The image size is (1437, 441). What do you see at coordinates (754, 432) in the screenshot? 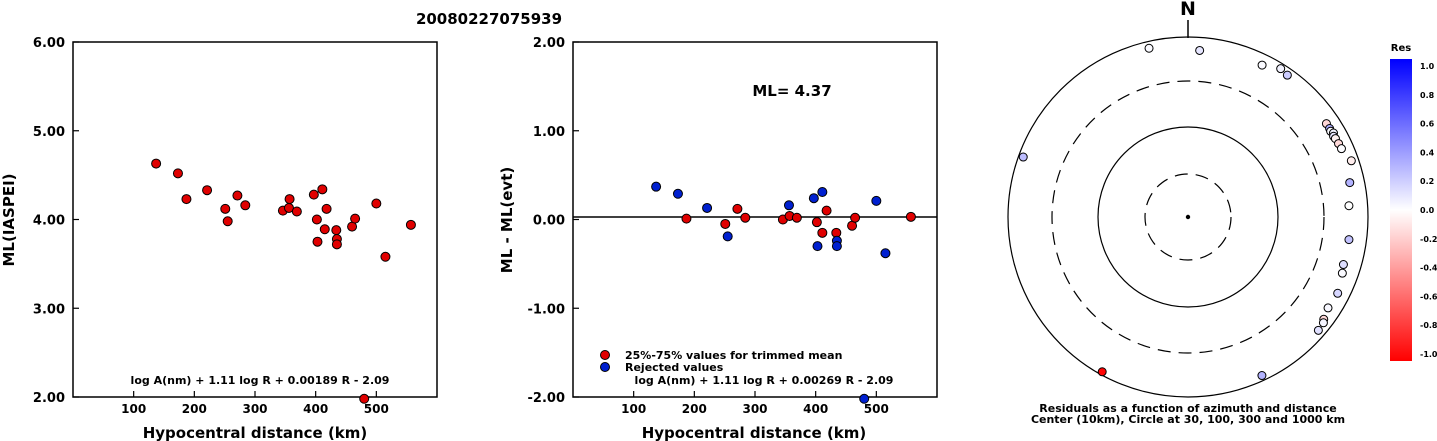
I see `ml-residual-x-axis-label: Hypocentral distance (km)` at bounding box center [754, 432].